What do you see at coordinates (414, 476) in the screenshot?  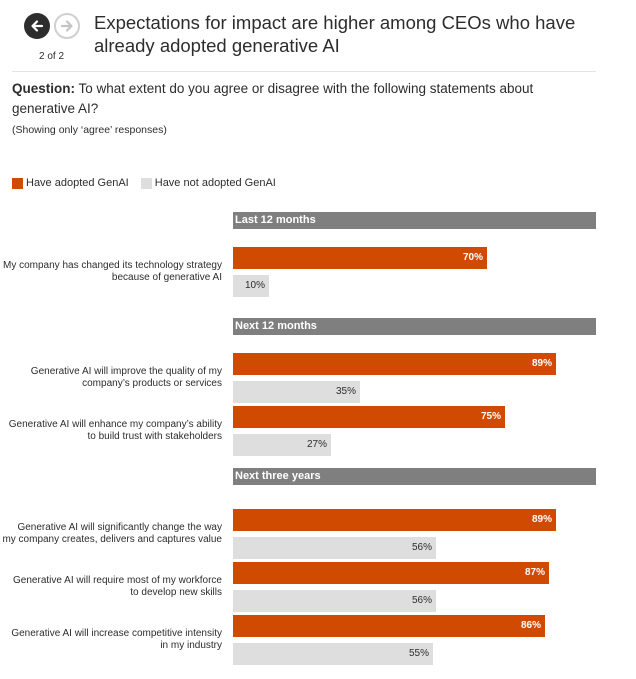 I see `group-header: Next three years` at bounding box center [414, 476].